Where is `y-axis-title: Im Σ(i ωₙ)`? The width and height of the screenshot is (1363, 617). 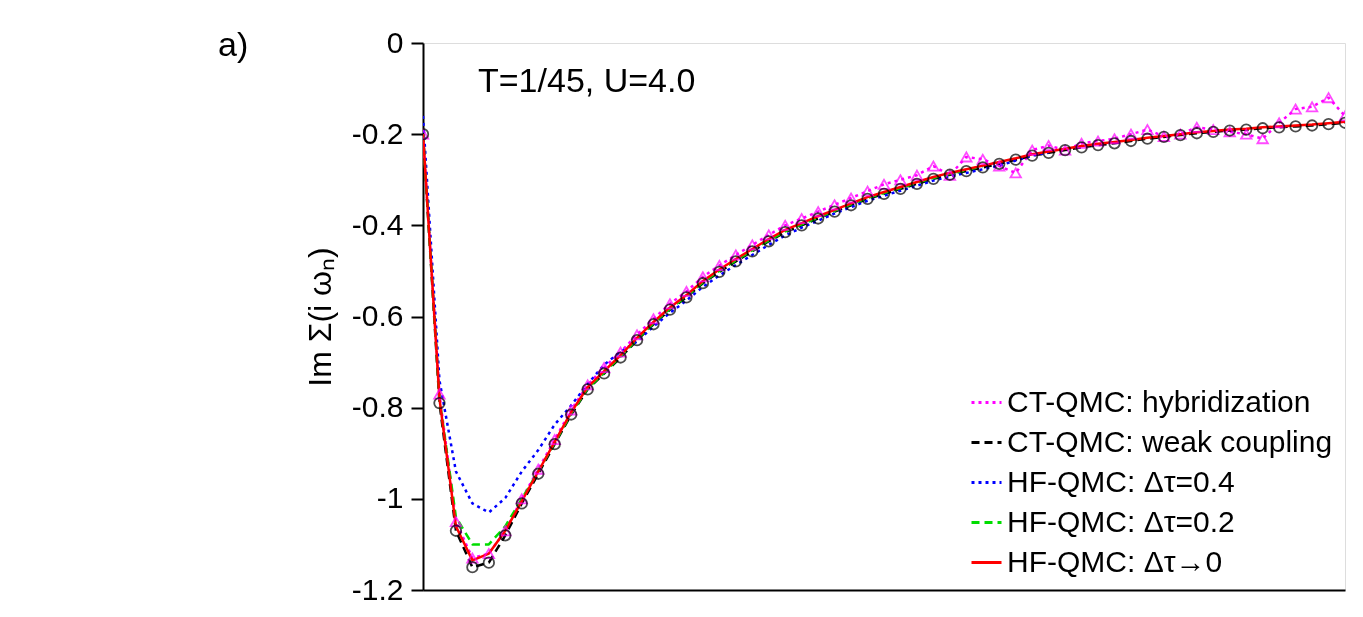 y-axis-title: Im Σ(i ωₙ) is located at coordinates (319, 317).